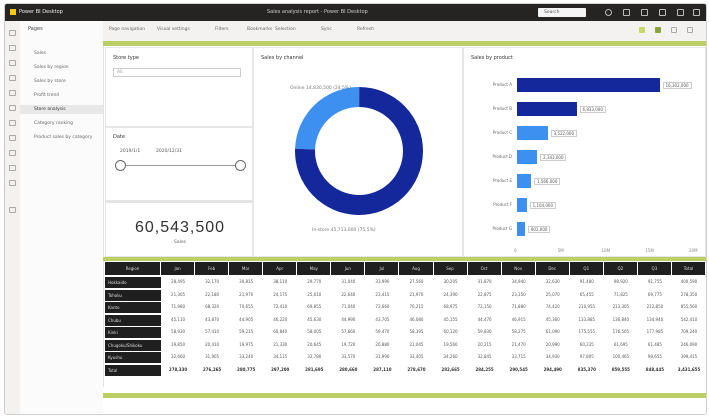 The height and width of the screenshot is (417, 709). What do you see at coordinates (130, 151) in the screenshot?
I see `date-range-start: 2019/1/1` at bounding box center [130, 151].